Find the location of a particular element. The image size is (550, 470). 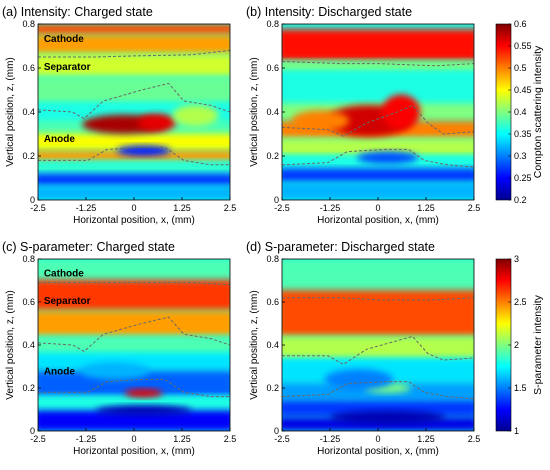

colorbar-tick-label: 2.5 is located at coordinates (520, 302).